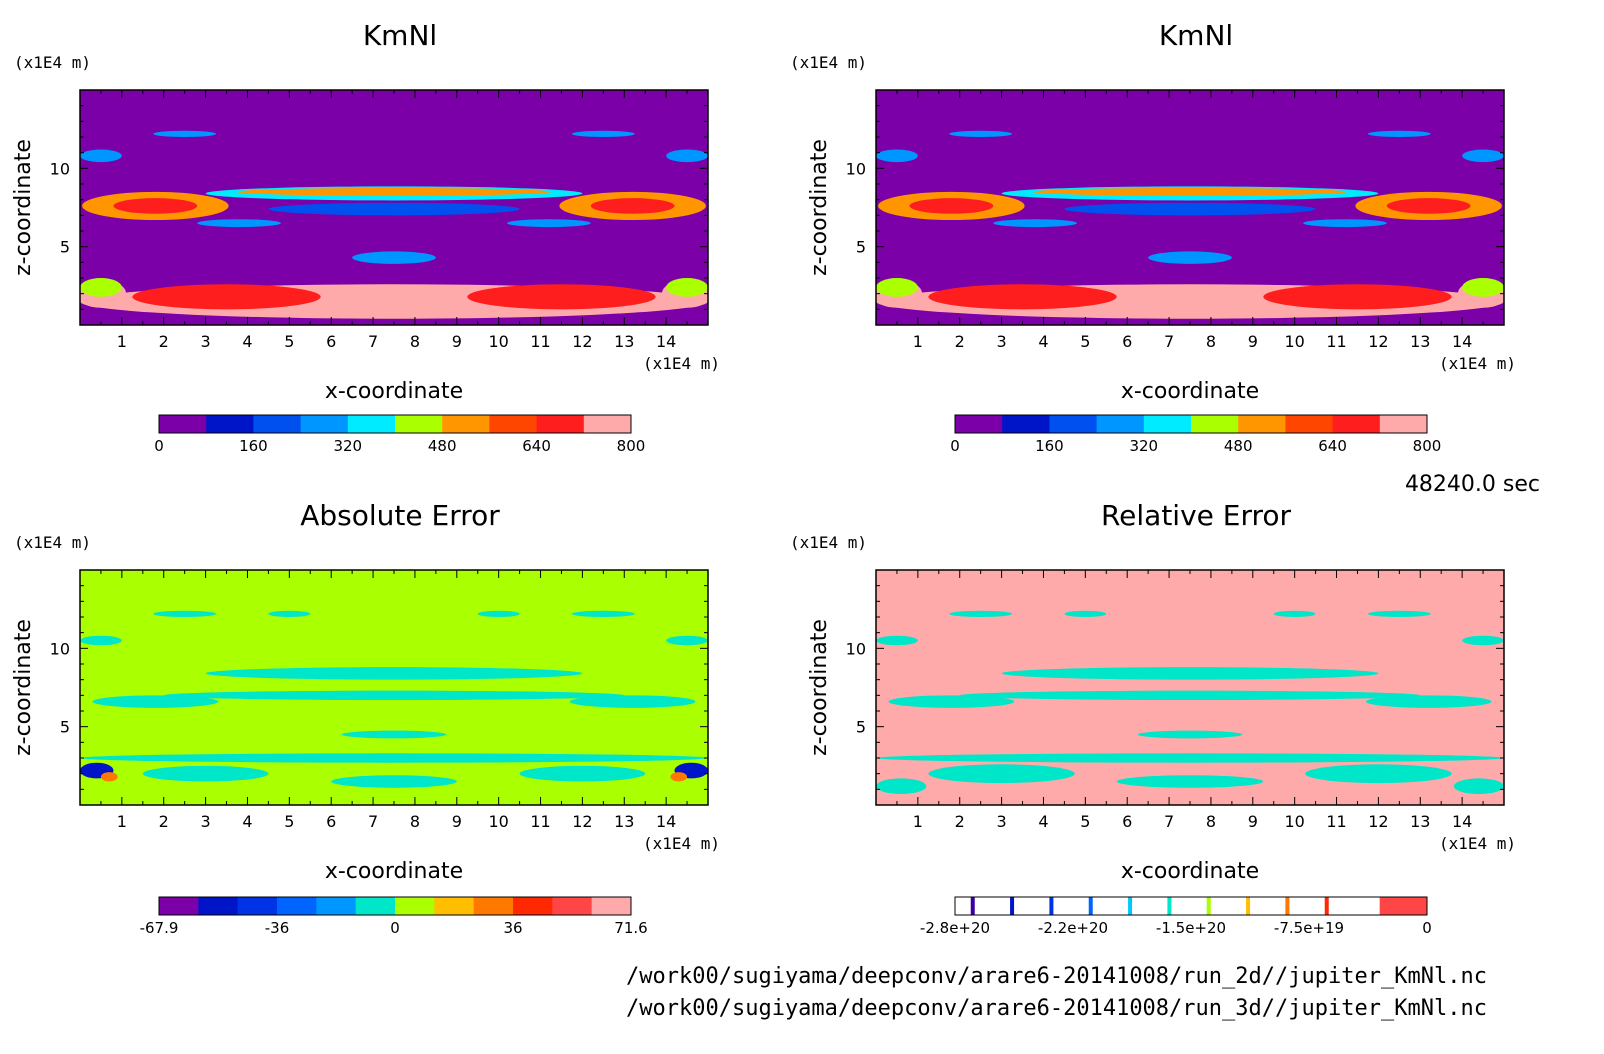  I want to click on x-tick-label: 11, so click(540, 341).